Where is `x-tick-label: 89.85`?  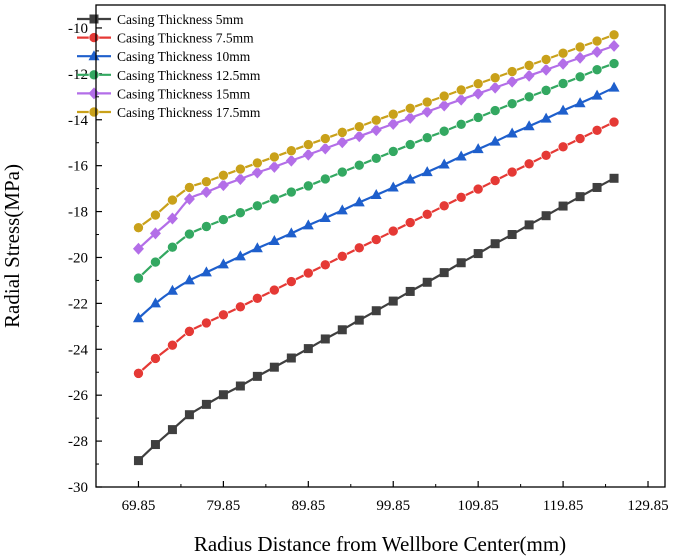
x-tick-label: 89.85 is located at coordinates (308, 506).